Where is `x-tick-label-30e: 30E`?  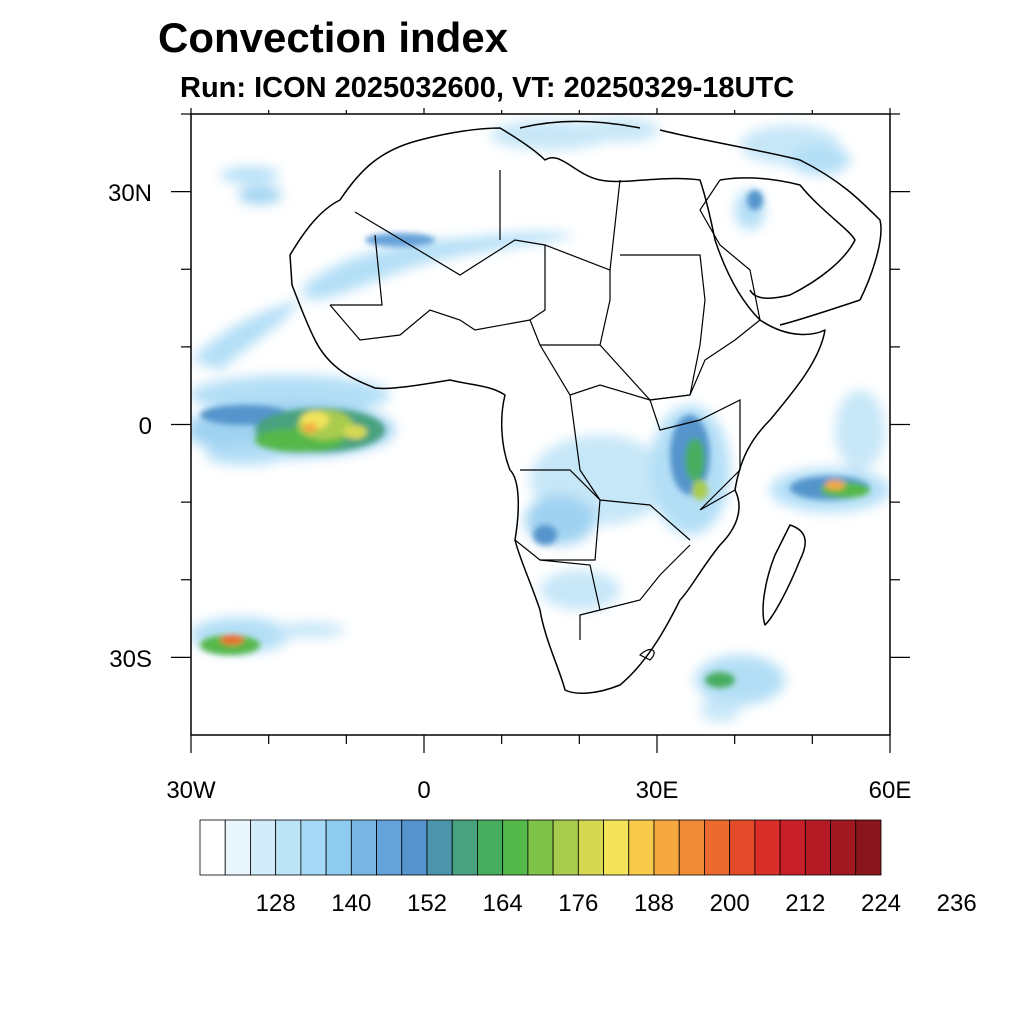 x-tick-label-30e: 30E is located at coordinates (657, 790).